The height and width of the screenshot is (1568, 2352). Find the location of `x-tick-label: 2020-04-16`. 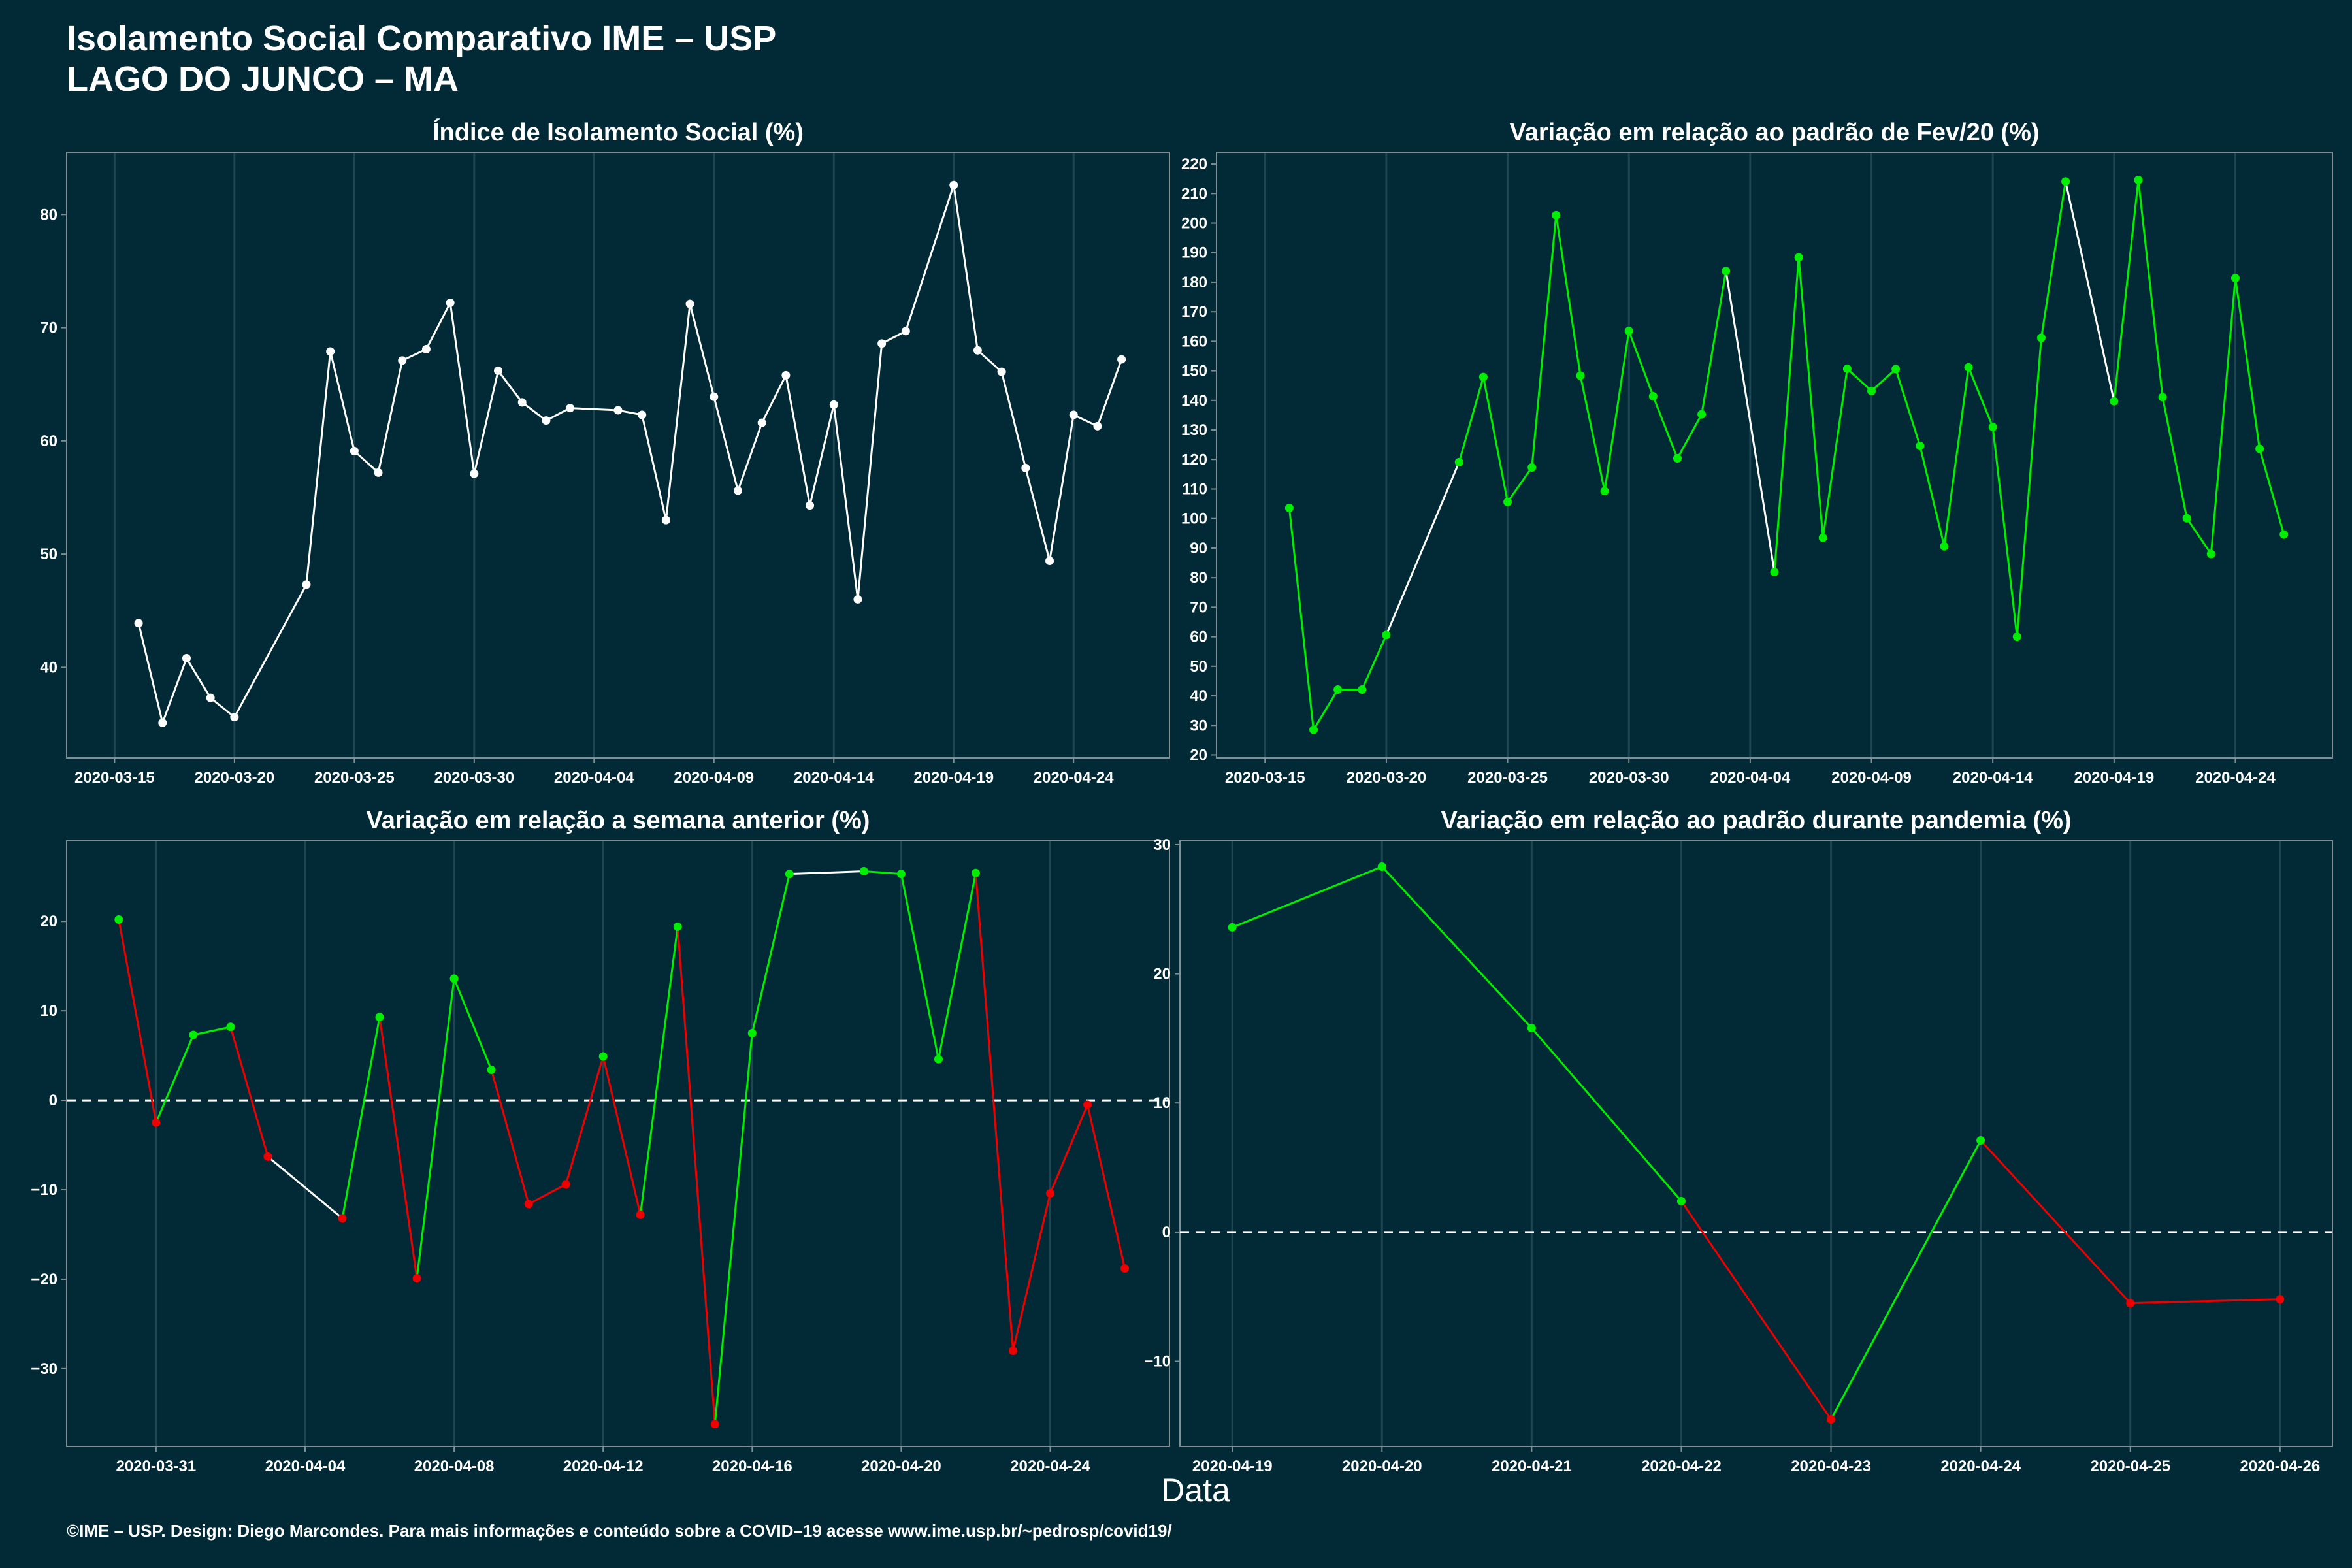

x-tick-label: 2020-04-16 is located at coordinates (752, 1466).